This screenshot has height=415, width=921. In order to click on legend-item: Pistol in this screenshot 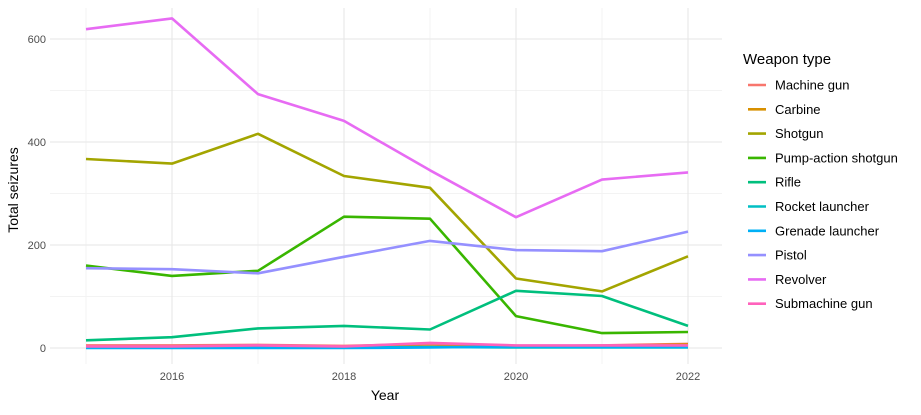, I will do `click(777, 255)`.